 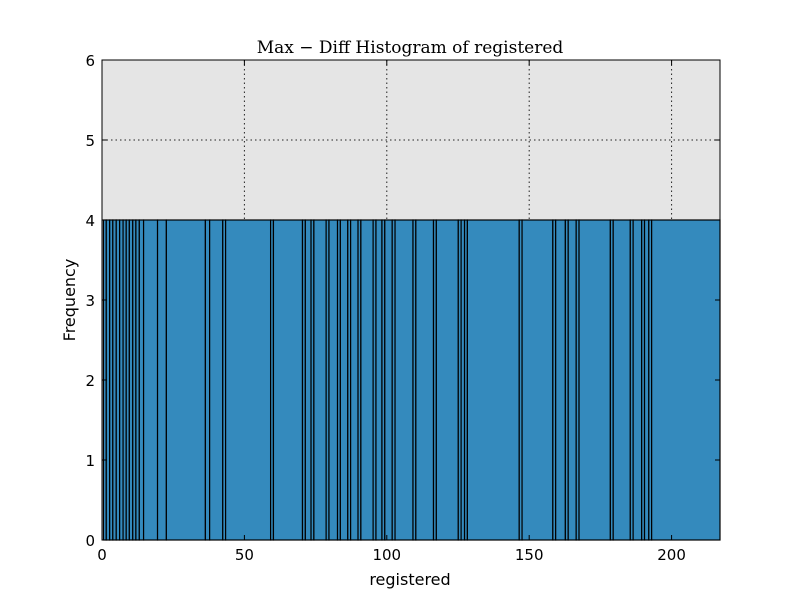 What do you see at coordinates (90, 461) in the screenshot?
I see `y-tick-label-1: 1` at bounding box center [90, 461].